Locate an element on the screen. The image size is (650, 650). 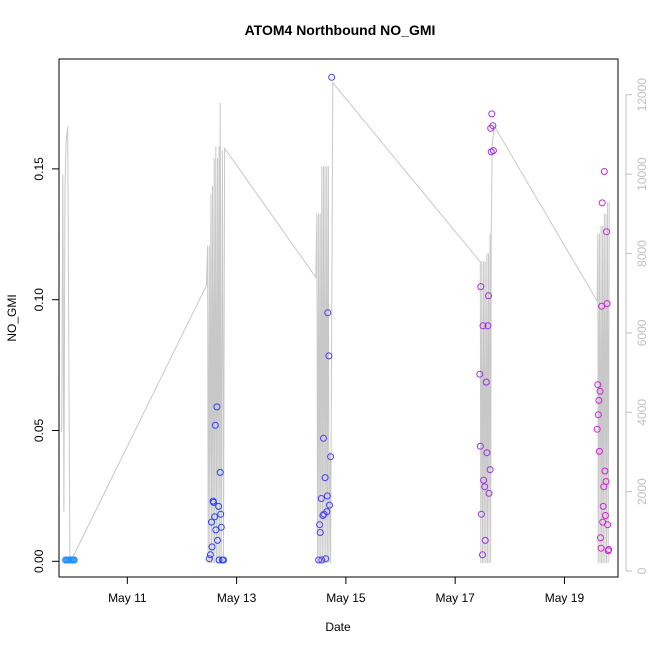
y-tick-label: 0.15 is located at coordinates (39, 169).